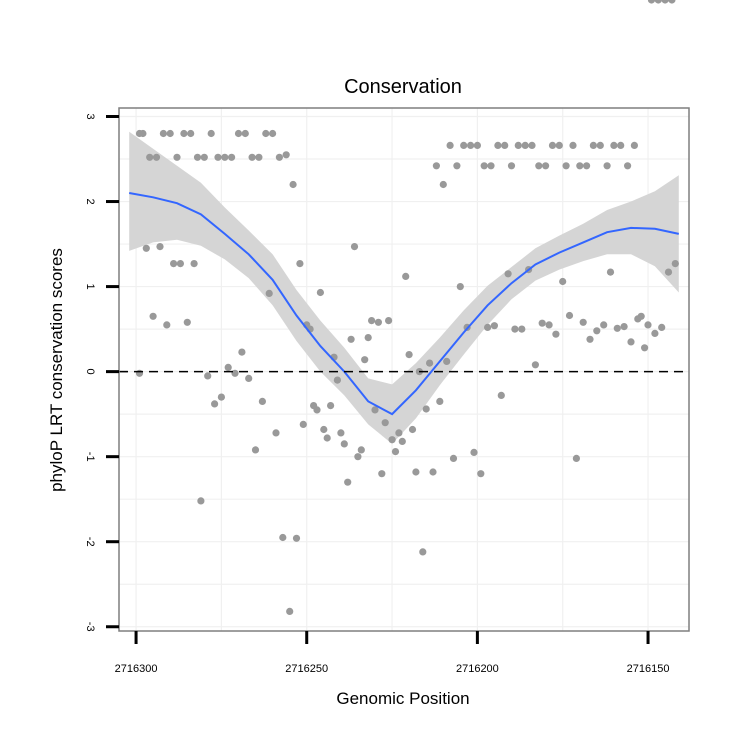  What do you see at coordinates (90, 201) in the screenshot?
I see `y-tick-label: 2` at bounding box center [90, 201].